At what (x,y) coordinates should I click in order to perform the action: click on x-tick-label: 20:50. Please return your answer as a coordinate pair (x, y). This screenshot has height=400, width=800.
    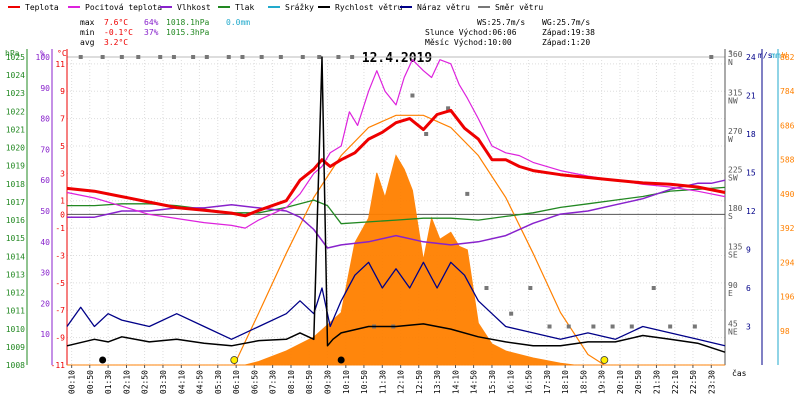
    Looking at the image, I should click on (638, 382).